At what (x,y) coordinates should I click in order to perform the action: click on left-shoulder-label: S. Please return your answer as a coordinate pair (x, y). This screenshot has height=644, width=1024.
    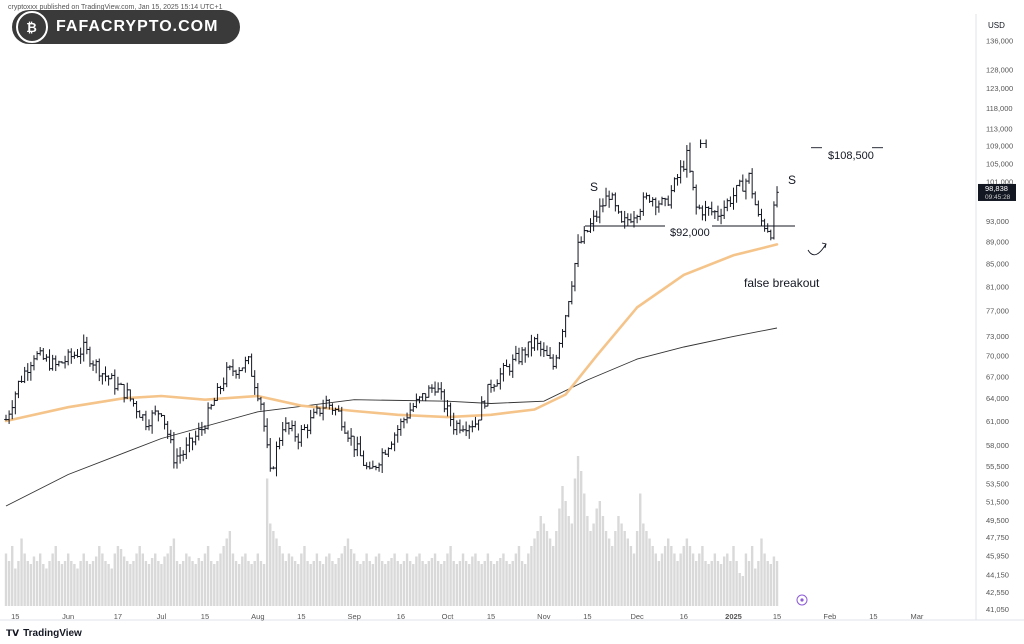
    Looking at the image, I should click on (594, 187).